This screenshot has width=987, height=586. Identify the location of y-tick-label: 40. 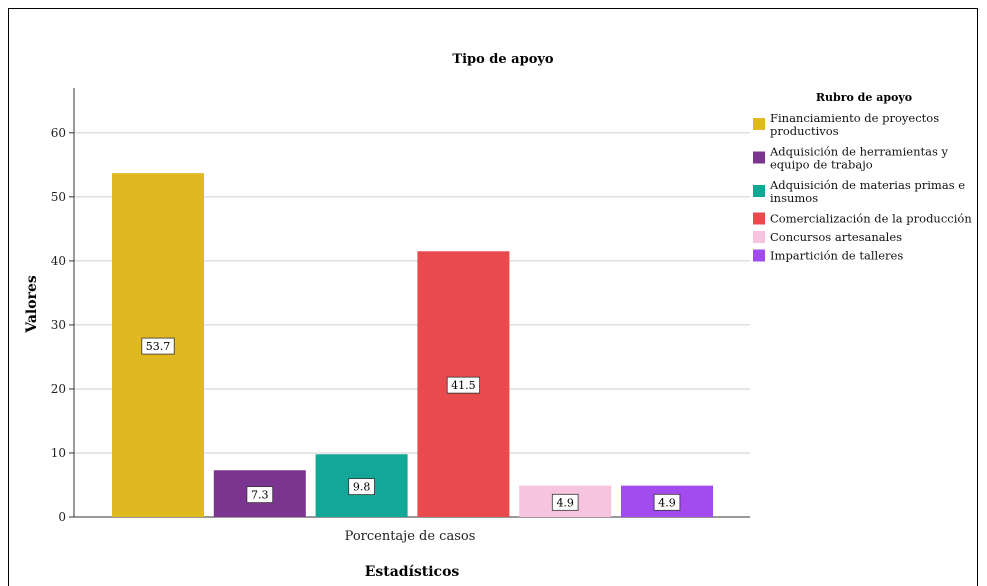
(58, 261).